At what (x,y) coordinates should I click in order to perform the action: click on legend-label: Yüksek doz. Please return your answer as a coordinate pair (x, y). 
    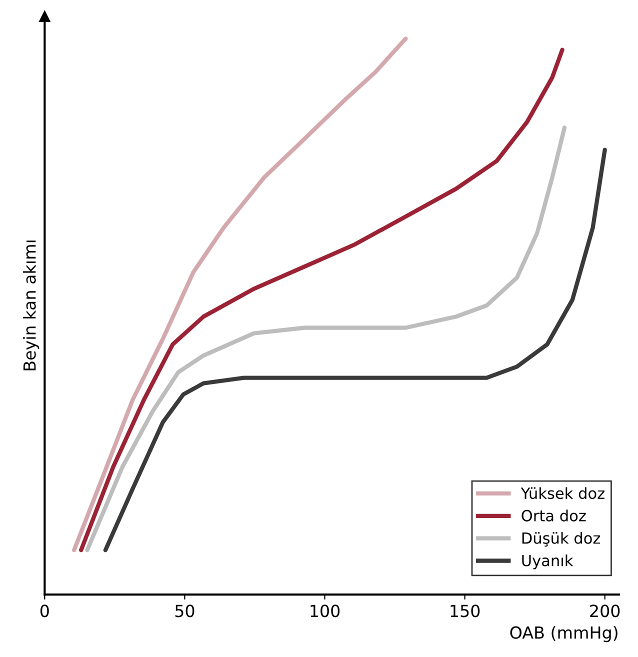
    Looking at the image, I should click on (562, 493).